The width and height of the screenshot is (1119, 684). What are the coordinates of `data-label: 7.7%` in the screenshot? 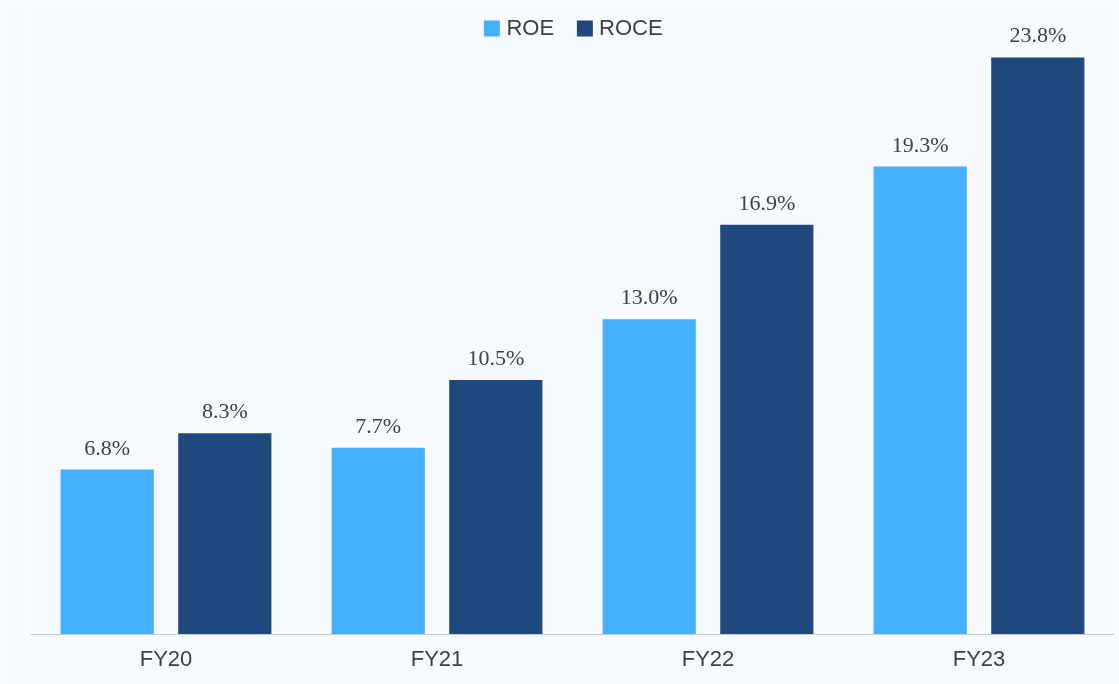 It's located at (378, 425).